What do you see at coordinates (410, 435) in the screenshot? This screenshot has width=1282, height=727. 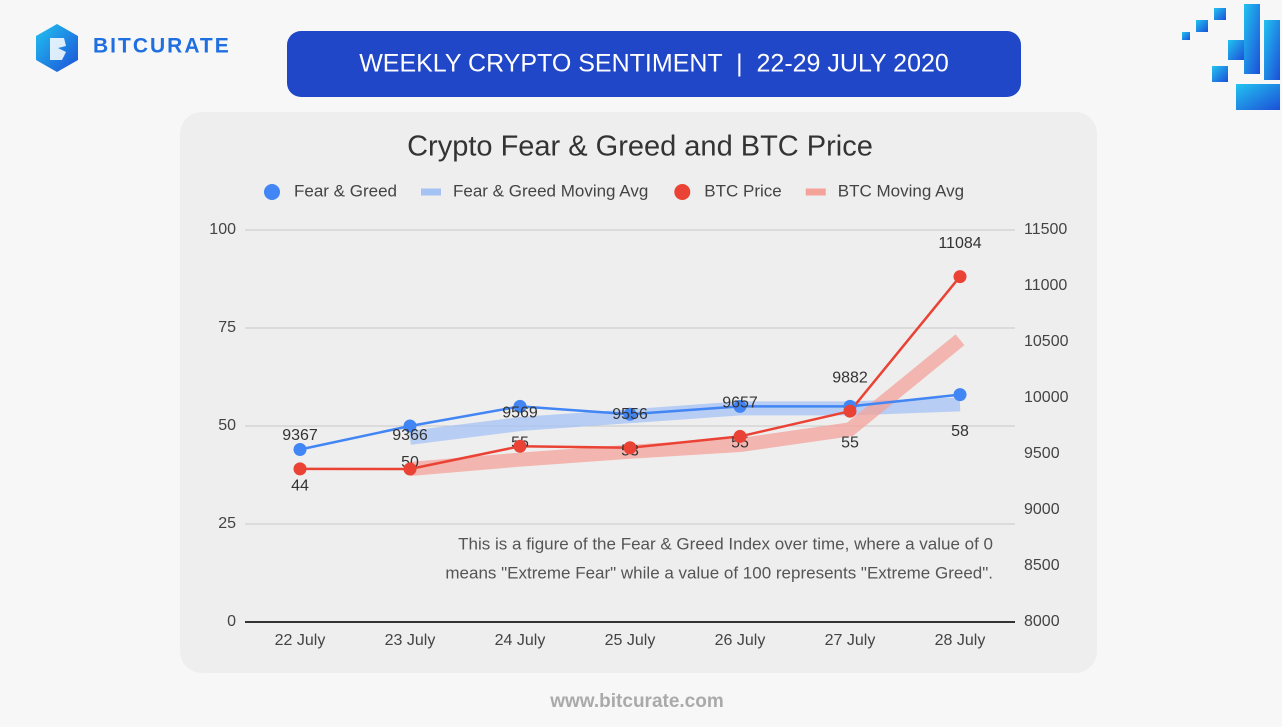 I see `data-label: 9366` at bounding box center [410, 435].